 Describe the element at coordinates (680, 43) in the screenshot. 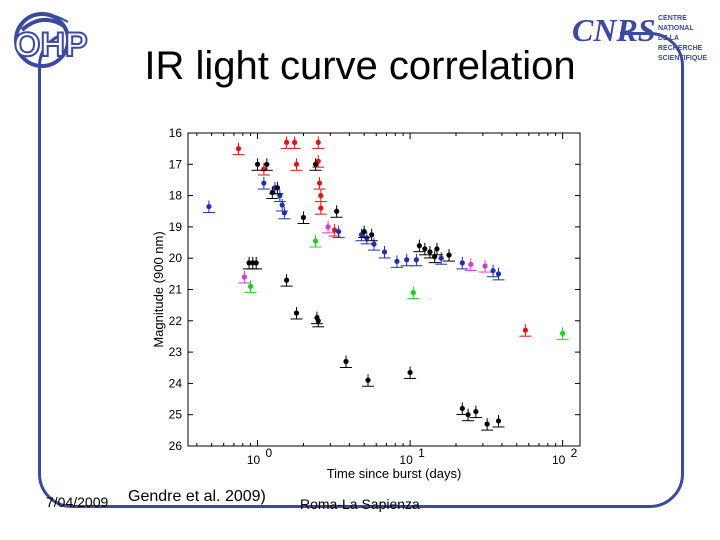

I see `cnrs-line-2: DE LA RECHERCHE` at that location.